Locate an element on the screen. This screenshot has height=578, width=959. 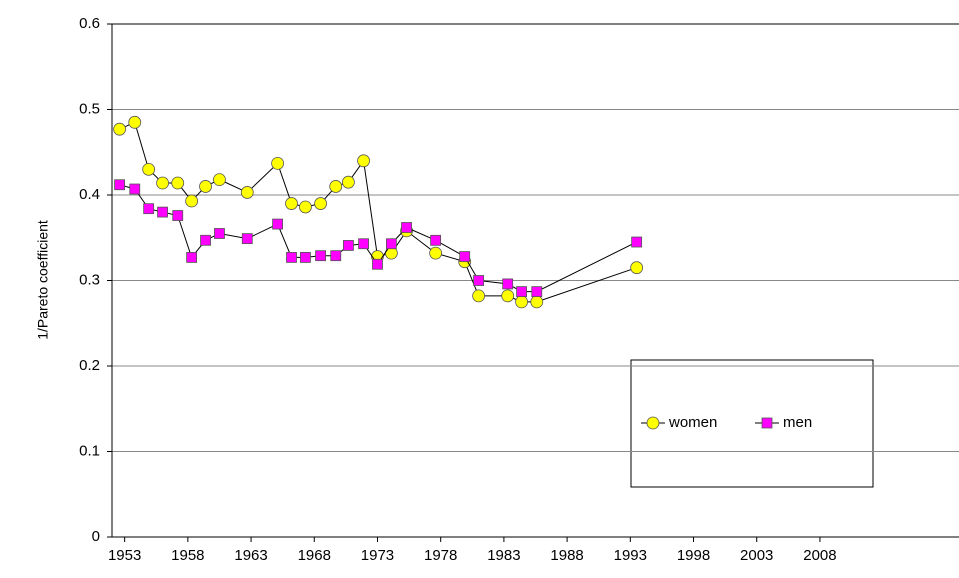
x-tick-label: 2003 is located at coordinates (756, 555).